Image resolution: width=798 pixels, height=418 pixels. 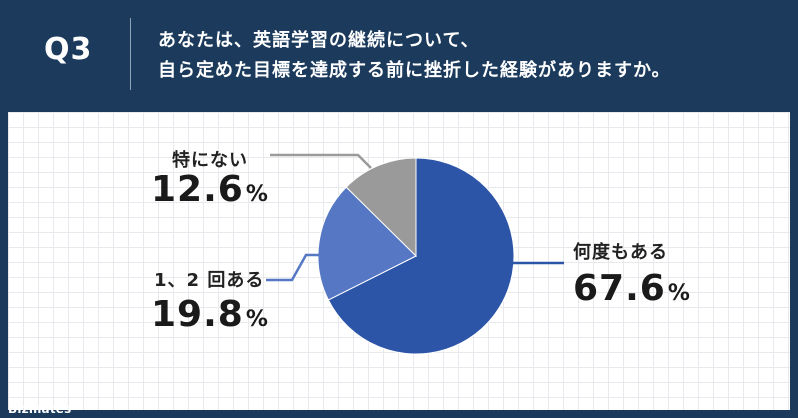 I want to click on pie-slice-once-or-twice, so click(x=367, y=243).